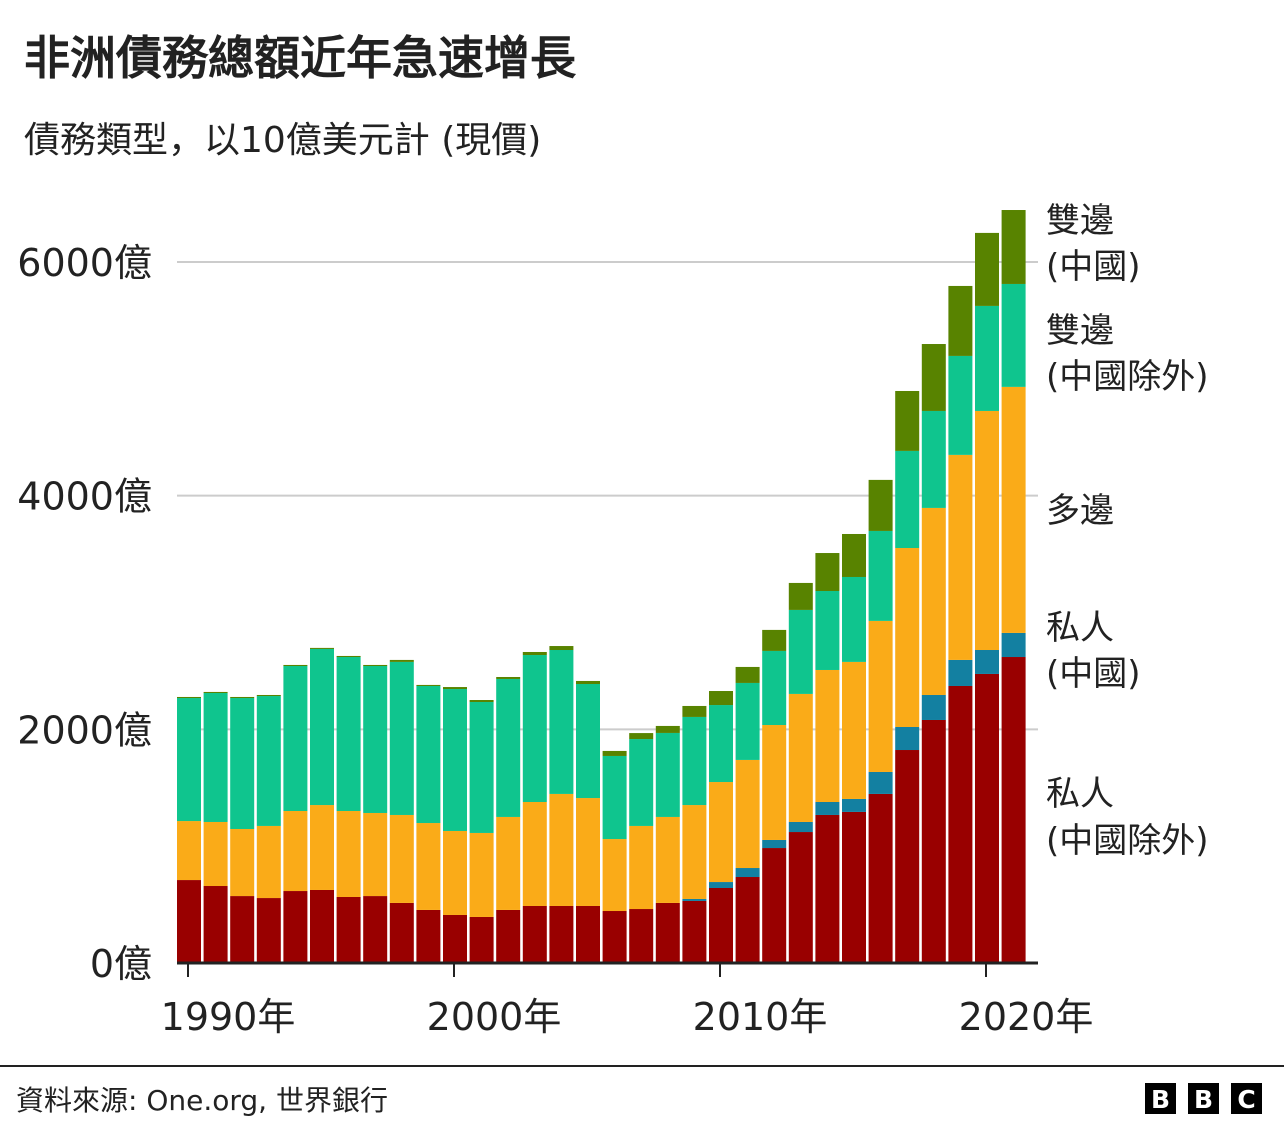 The width and height of the screenshot is (1284, 1132). Describe the element at coordinates (282, 140) in the screenshot. I see `chart-subtitle: 債務類型，以10億美元計 (現價)` at that location.